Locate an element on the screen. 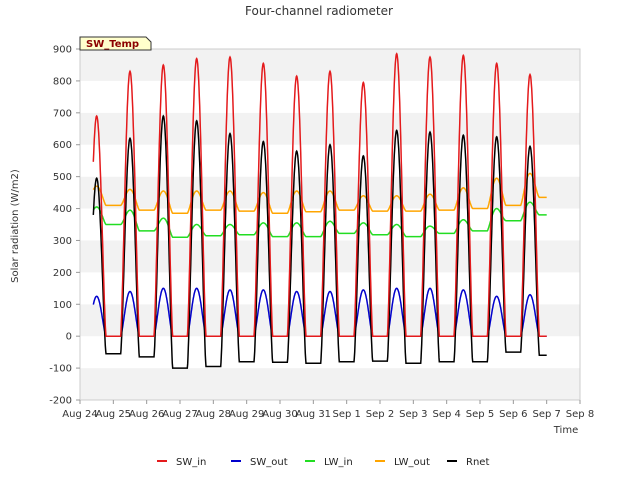  y-axis-label: Solar radiation (W/m2) is located at coordinates (15, 226).